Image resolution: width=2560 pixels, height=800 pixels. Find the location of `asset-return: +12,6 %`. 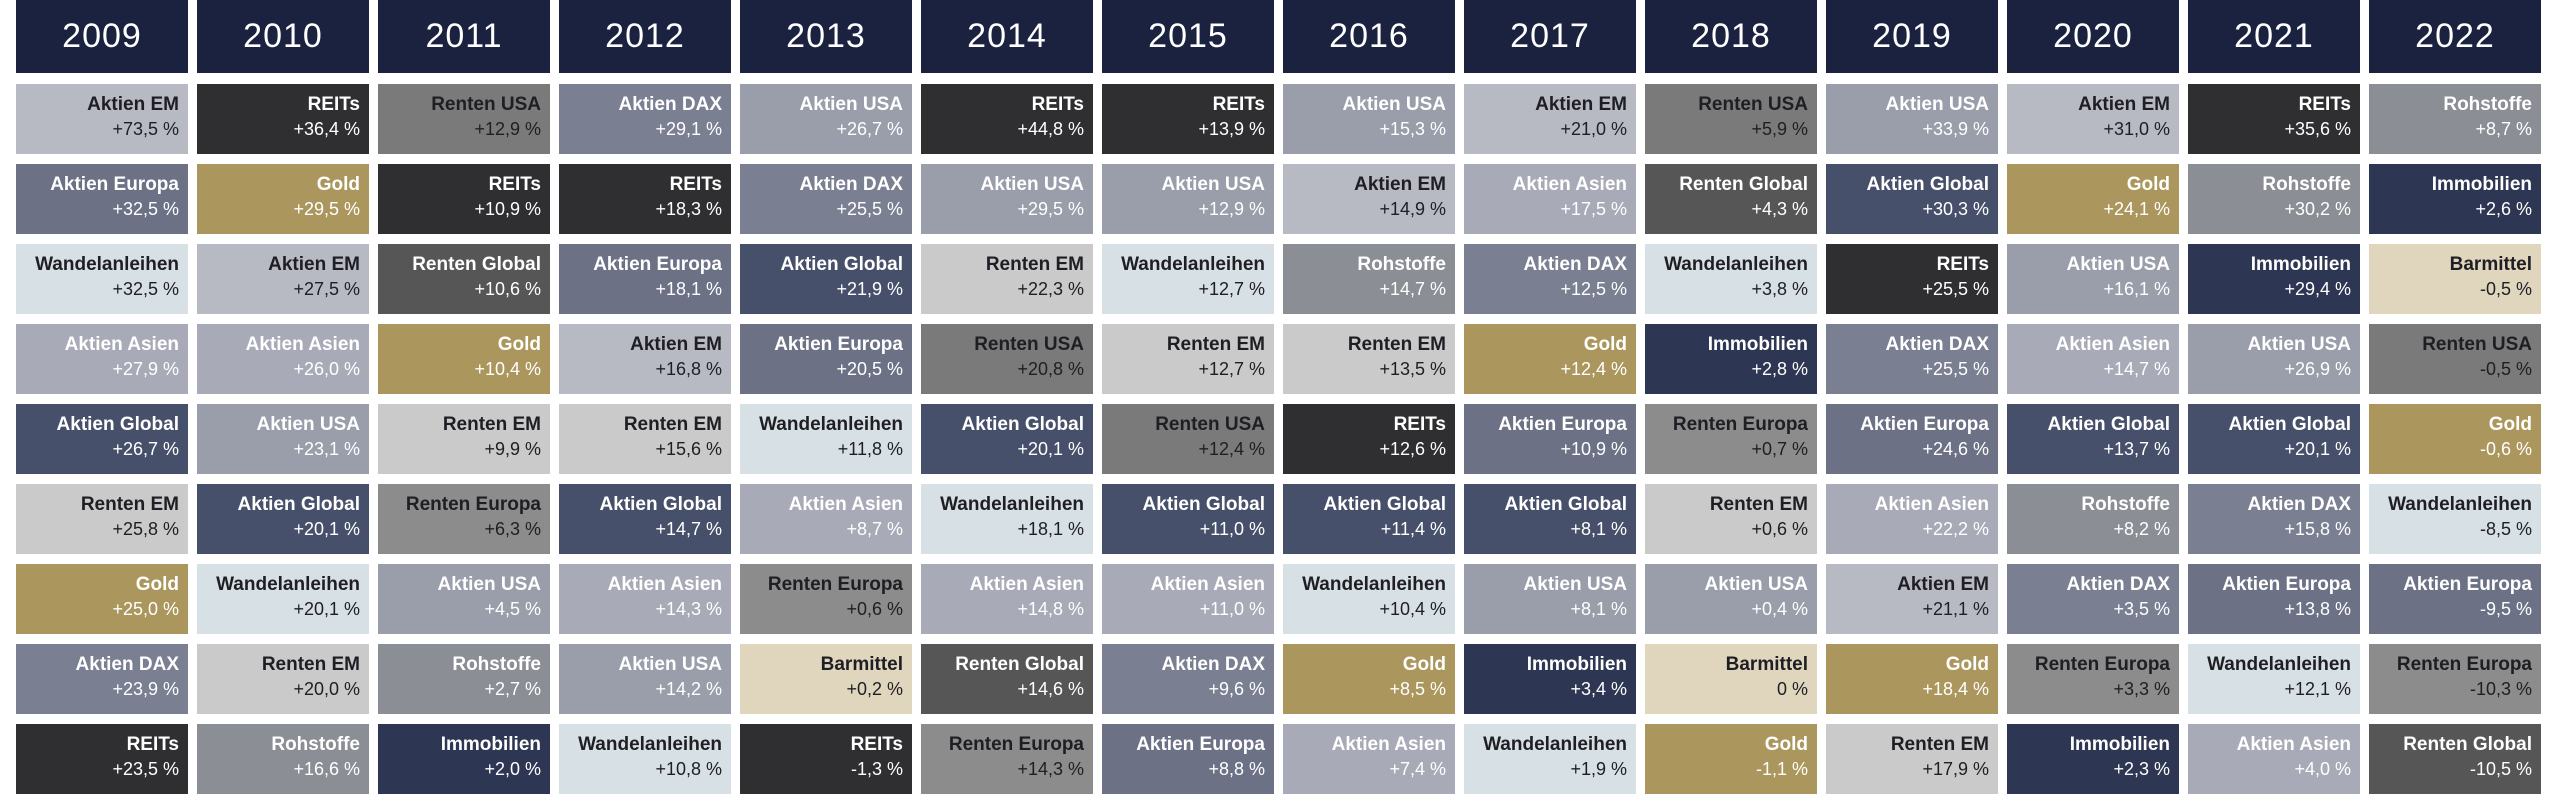

asset-return: +12,6 % is located at coordinates (1412, 449).